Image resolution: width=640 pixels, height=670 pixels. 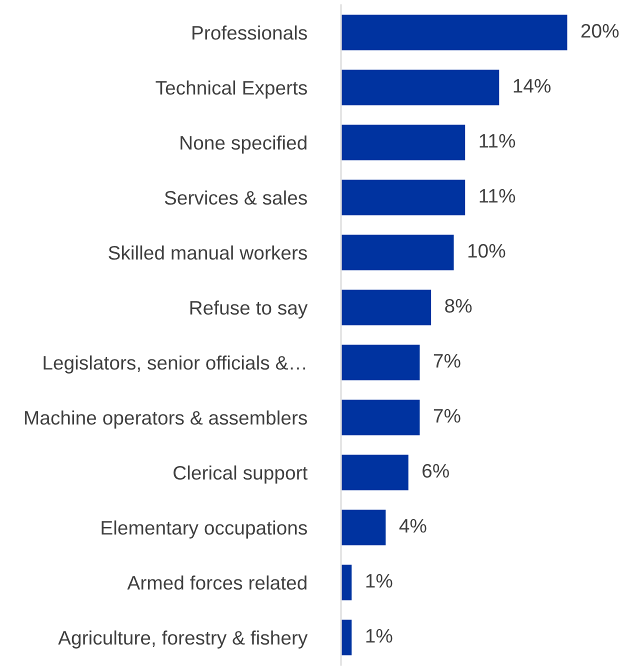 What do you see at coordinates (412, 526) in the screenshot?
I see `data-label: 4%` at bounding box center [412, 526].